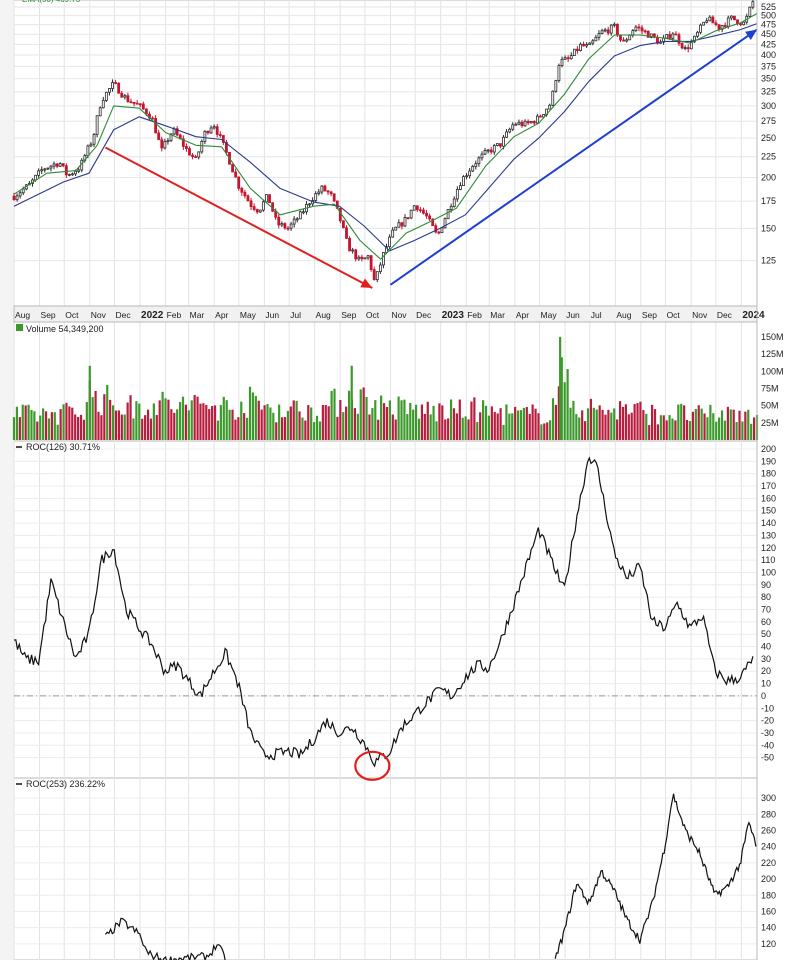 This screenshot has width=800, height=965. Describe the element at coordinates (197, 315) in the screenshot. I see `date-tick-label: Mar` at that location.